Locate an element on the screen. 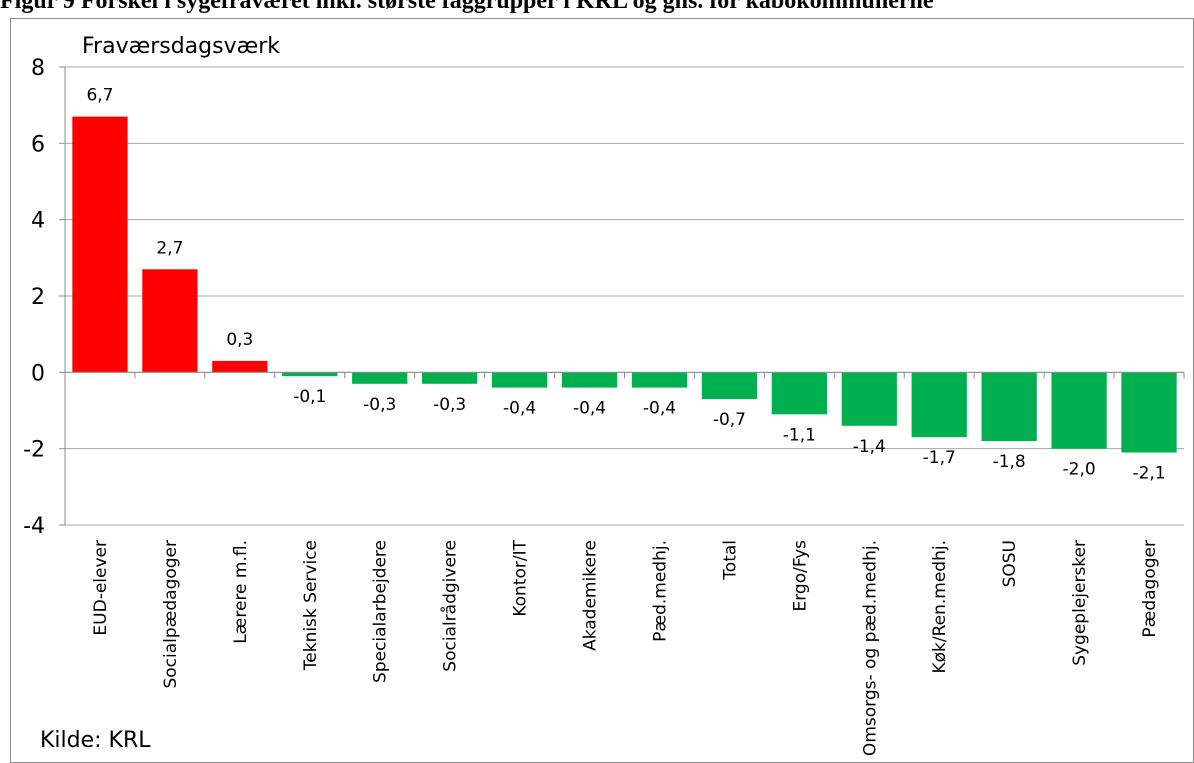 The image size is (1194, 763). x-tick-label: Omsorgs- og pæd.medhj. is located at coordinates (870, 648).